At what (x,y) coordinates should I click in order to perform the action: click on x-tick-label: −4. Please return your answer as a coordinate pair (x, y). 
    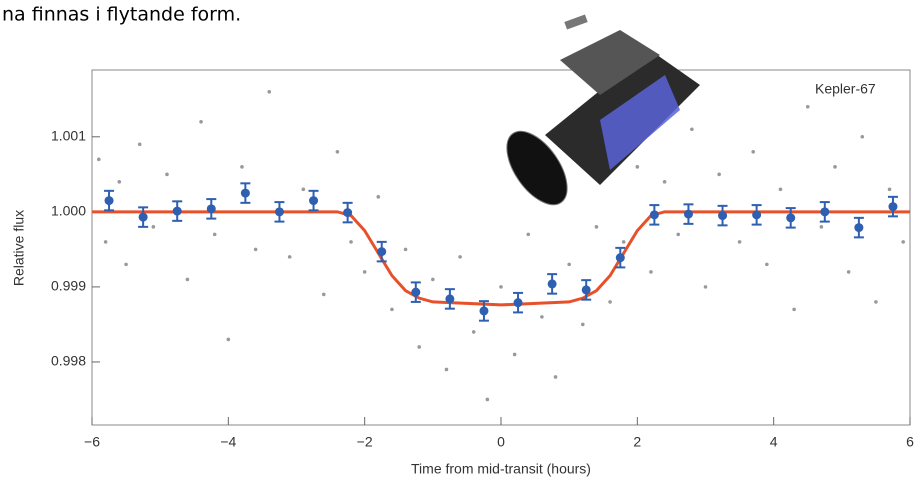
    Looking at the image, I should click on (228, 442).